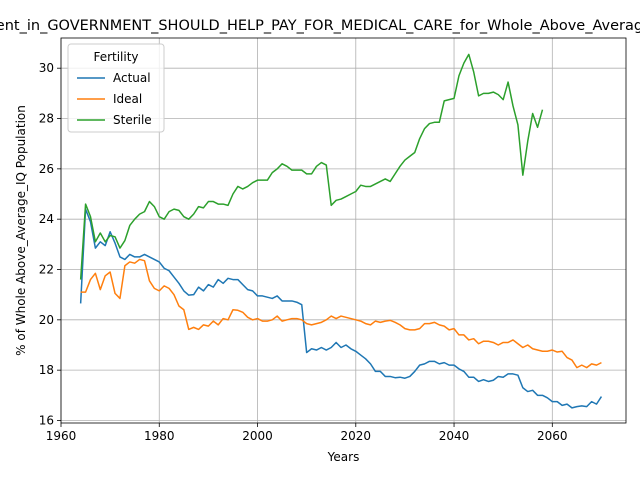  What do you see at coordinates (46, 370) in the screenshot?
I see `y-tick-label: 18` at bounding box center [46, 370].